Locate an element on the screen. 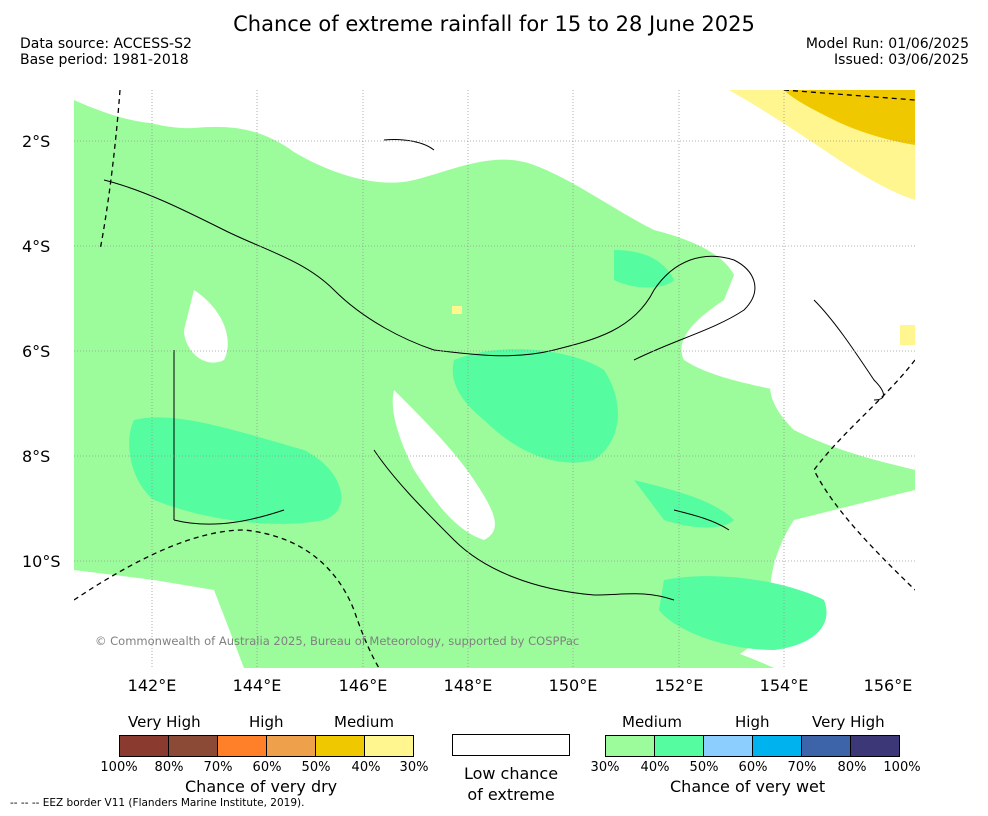 The image size is (988, 816). lon-label: 152°E is located at coordinates (679, 685).